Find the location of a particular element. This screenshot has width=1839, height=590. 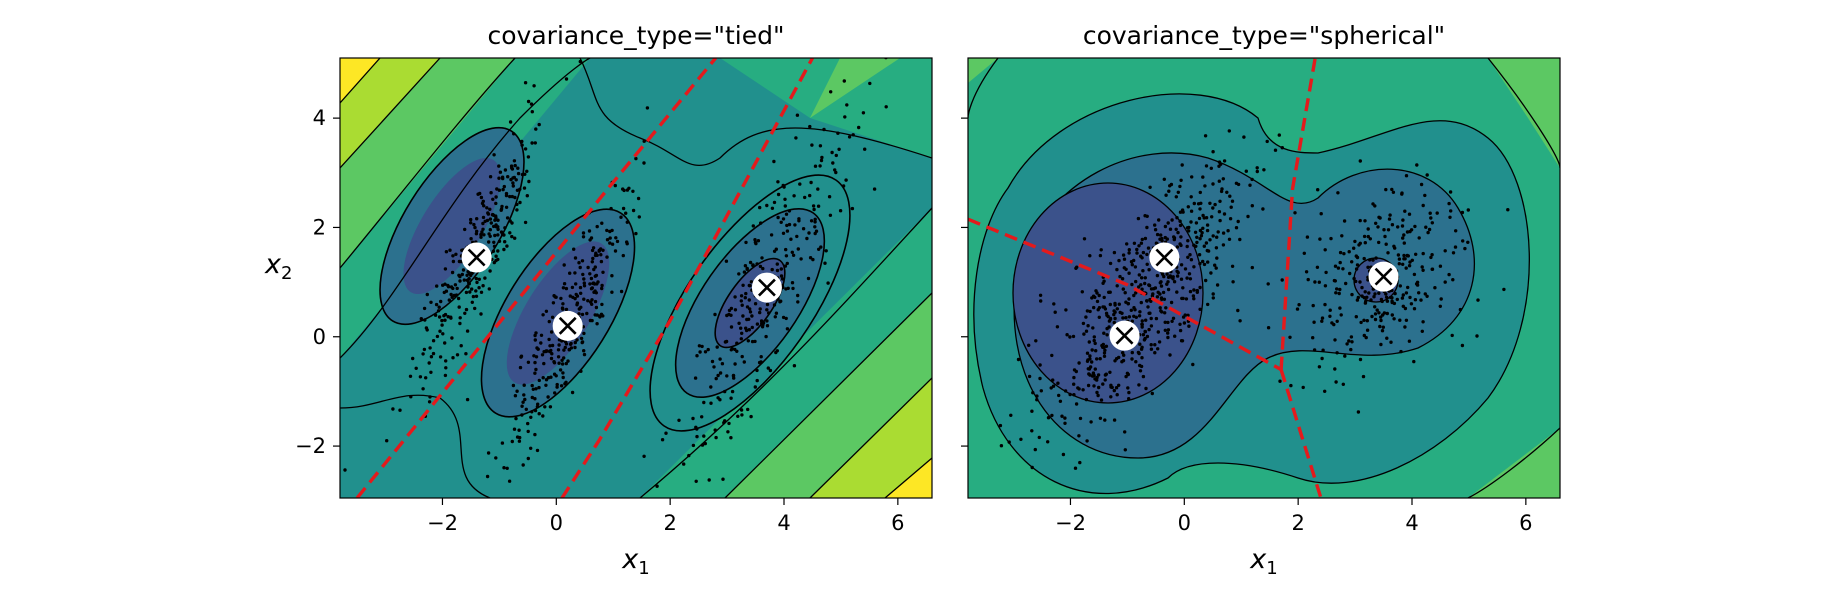

y-axis-label: x2 is located at coordinates (278, 266).